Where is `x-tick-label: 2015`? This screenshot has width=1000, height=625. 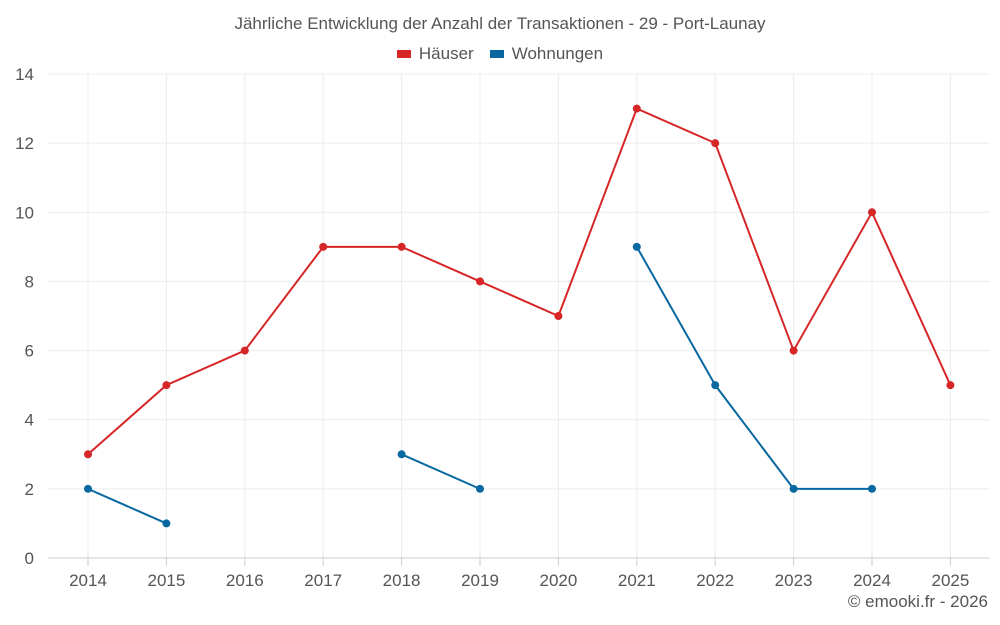
x-tick-label: 2015 is located at coordinates (166, 580).